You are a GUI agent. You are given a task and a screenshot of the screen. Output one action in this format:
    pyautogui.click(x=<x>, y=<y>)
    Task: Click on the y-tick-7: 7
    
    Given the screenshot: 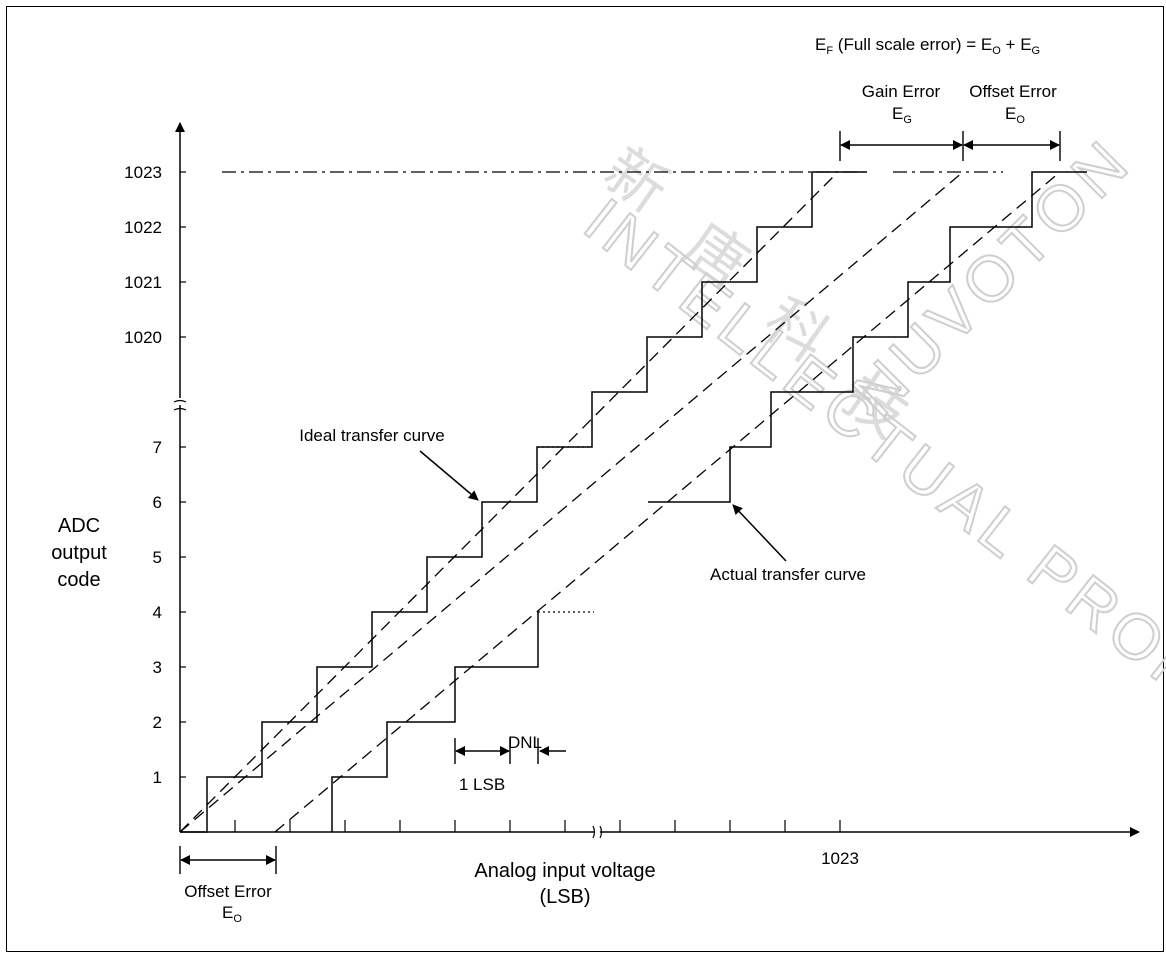 What is the action you would take?
    pyautogui.click(x=157, y=447)
    